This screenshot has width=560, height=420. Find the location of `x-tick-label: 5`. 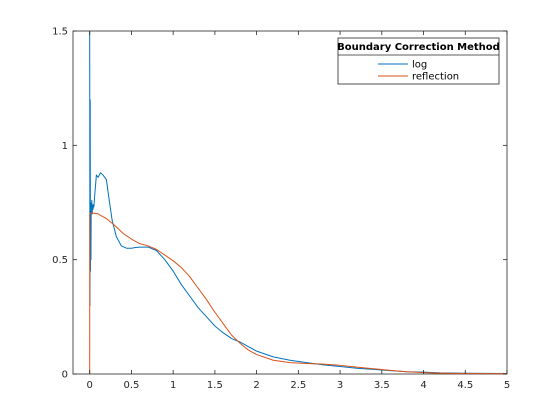

x-tick-label: 5 is located at coordinates (507, 385).